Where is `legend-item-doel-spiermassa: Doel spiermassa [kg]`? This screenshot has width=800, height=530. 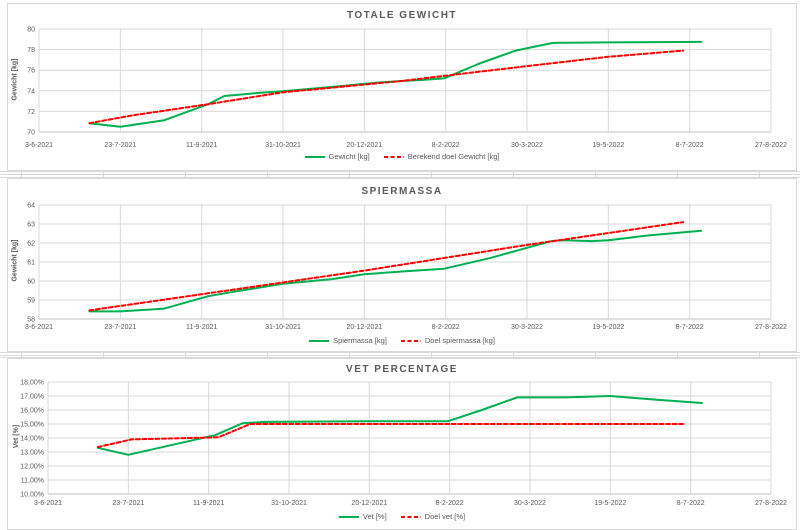 legend-item-doel-spiermassa: Doel spiermassa [kg] is located at coordinates (447, 340).